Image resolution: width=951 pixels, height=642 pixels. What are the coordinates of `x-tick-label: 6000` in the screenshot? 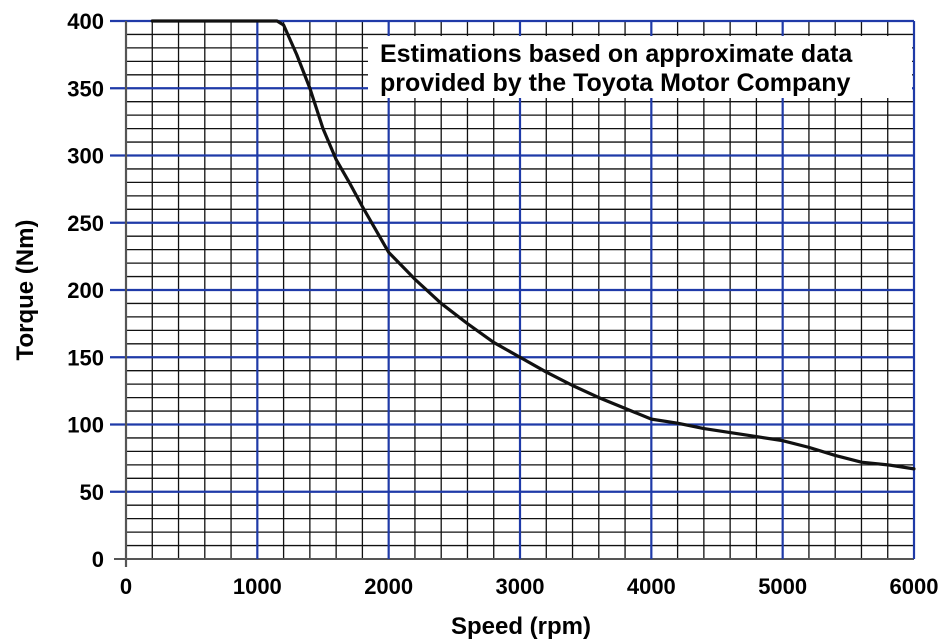 It's located at (914, 586).